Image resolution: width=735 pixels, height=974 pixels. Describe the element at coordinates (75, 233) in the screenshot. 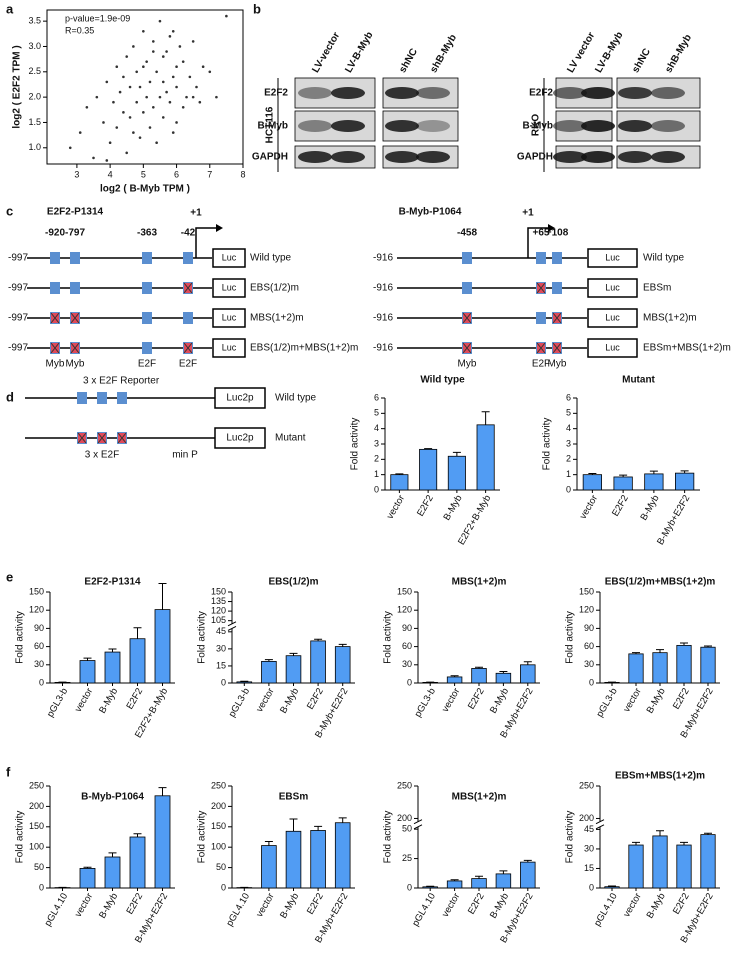

I see `position-label: -797` at that location.